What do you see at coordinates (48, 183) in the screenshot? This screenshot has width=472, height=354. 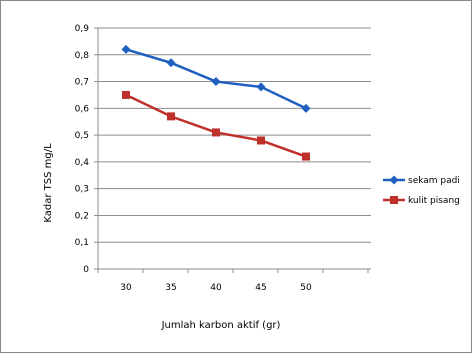 I see `y-axis-title: Kadar TSS mg/L` at bounding box center [48, 183].